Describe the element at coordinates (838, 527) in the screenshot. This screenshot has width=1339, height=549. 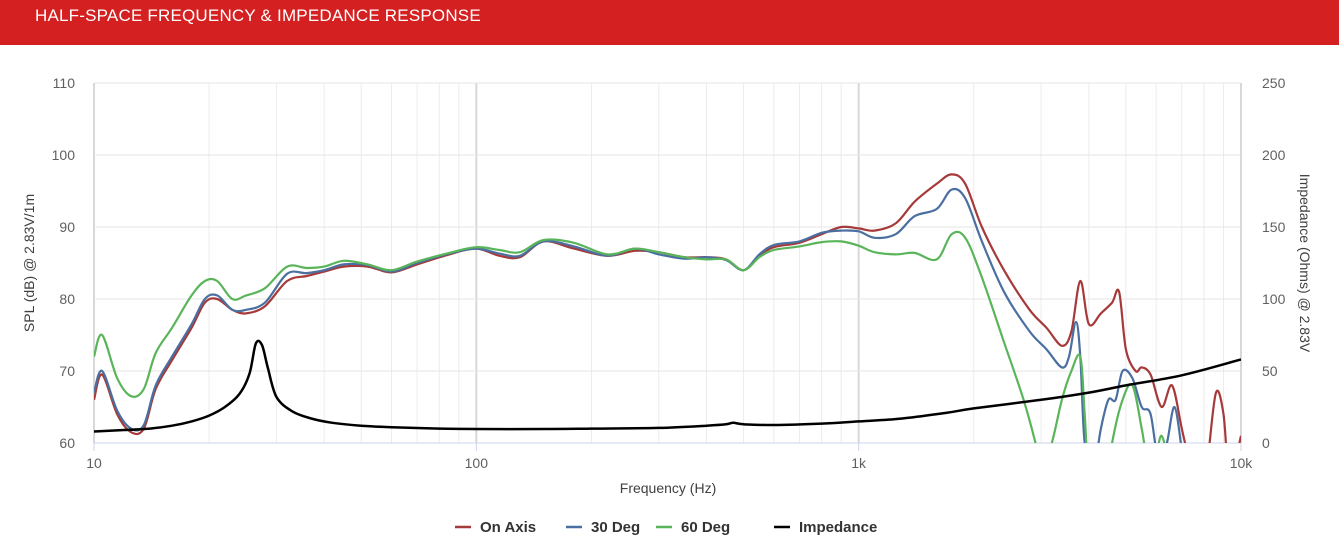
I see `legend-label: Impedance` at that location.